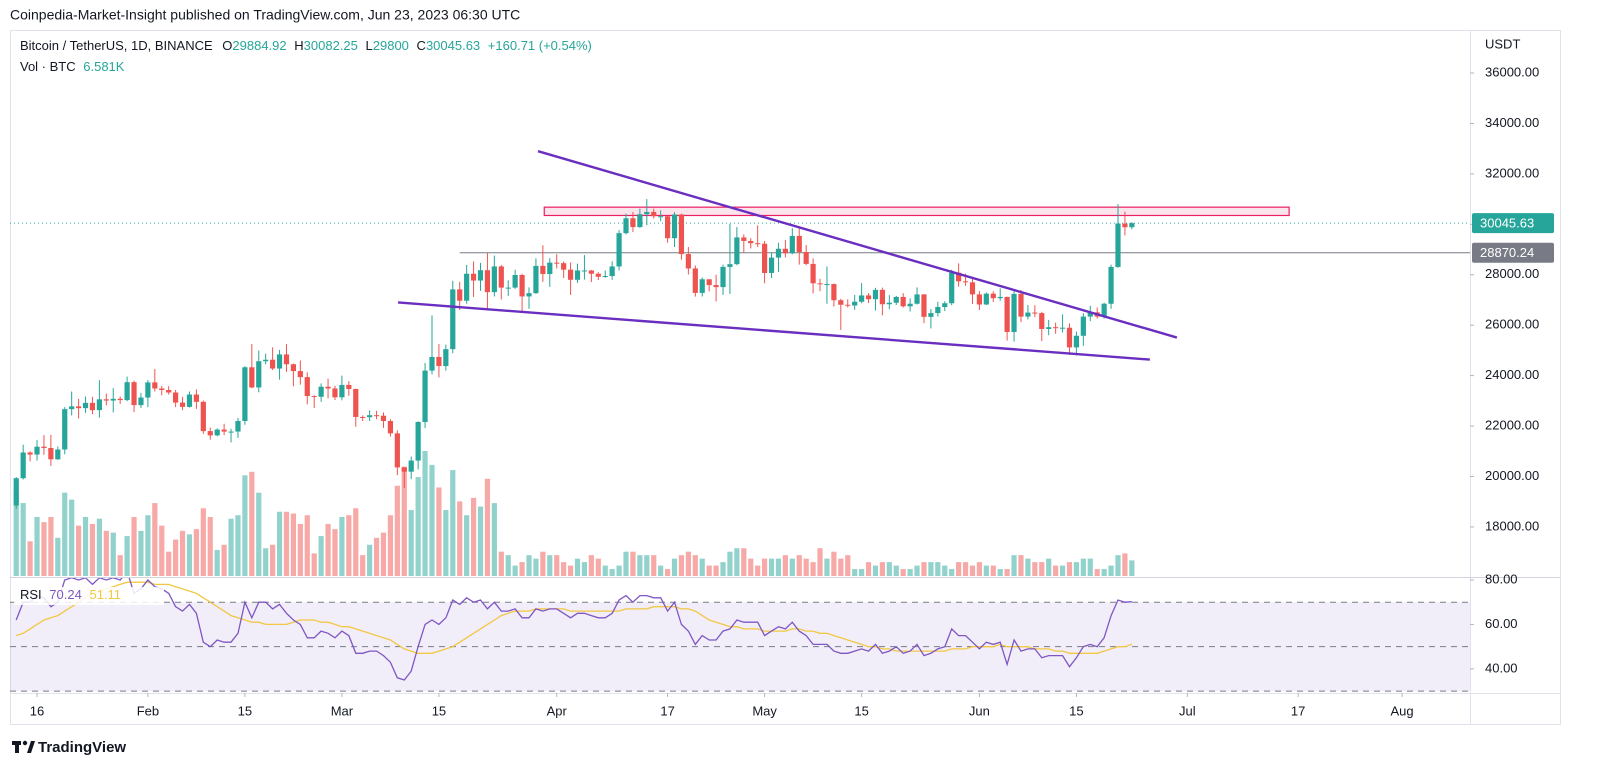 This screenshot has width=1600, height=783. I want to click on rsi-tick-label: 40.00, so click(1501, 667).